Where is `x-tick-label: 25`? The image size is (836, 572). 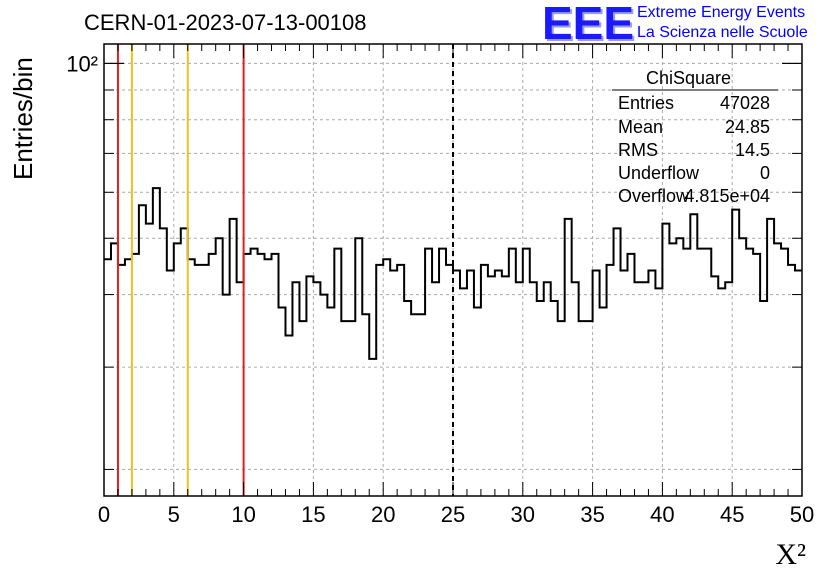
x-tick-label: 25 is located at coordinates (453, 514).